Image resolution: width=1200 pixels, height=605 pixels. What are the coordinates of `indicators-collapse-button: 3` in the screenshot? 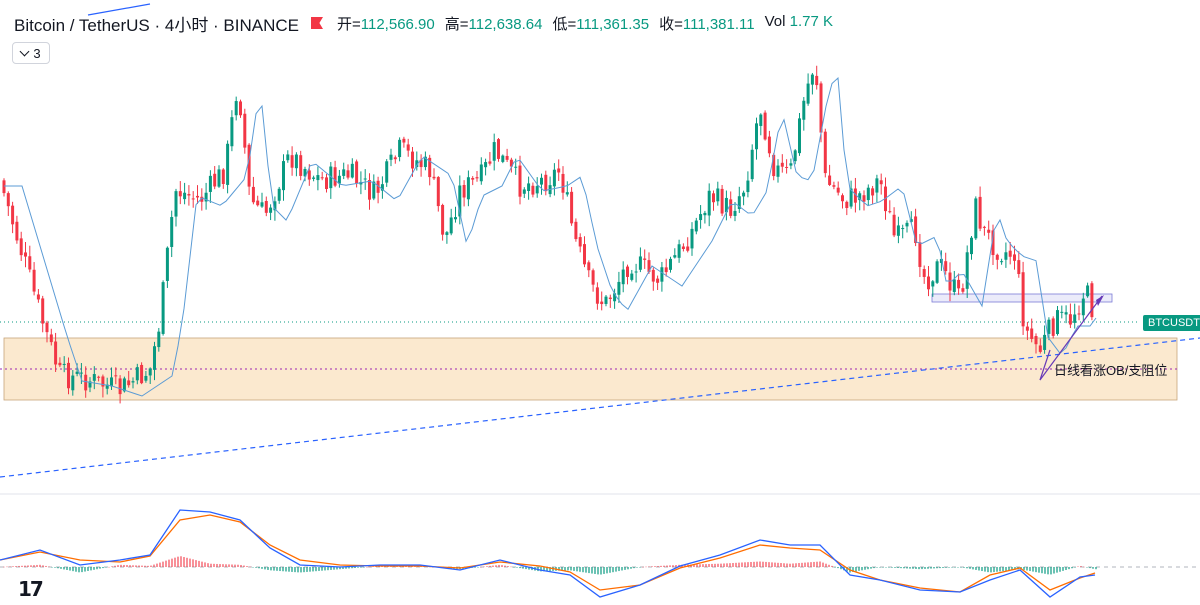 It's located at (31, 53).